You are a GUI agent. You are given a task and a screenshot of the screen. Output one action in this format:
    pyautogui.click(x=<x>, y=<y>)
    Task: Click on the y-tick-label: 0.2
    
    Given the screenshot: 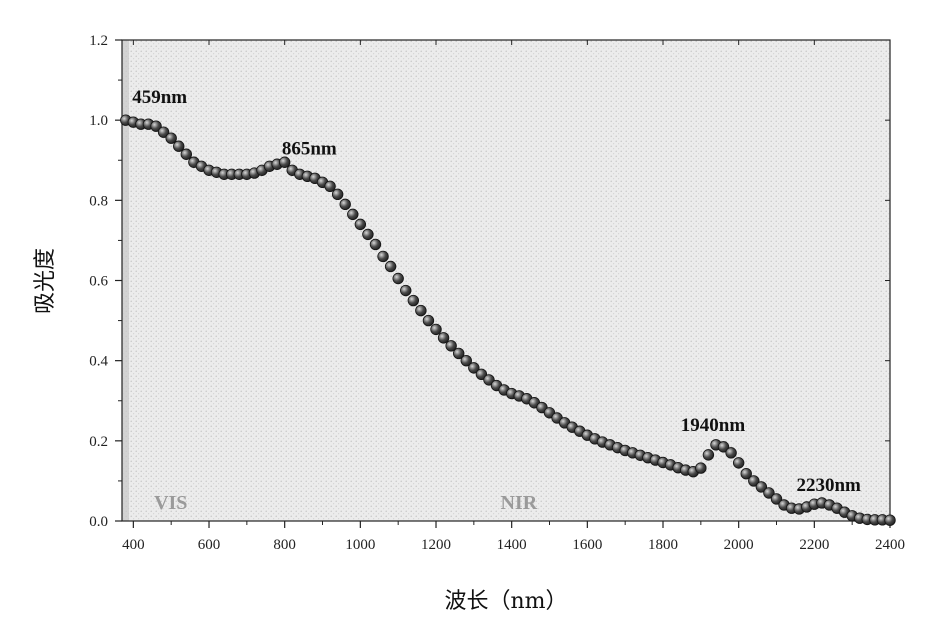 What is the action you would take?
    pyautogui.click(x=98, y=442)
    